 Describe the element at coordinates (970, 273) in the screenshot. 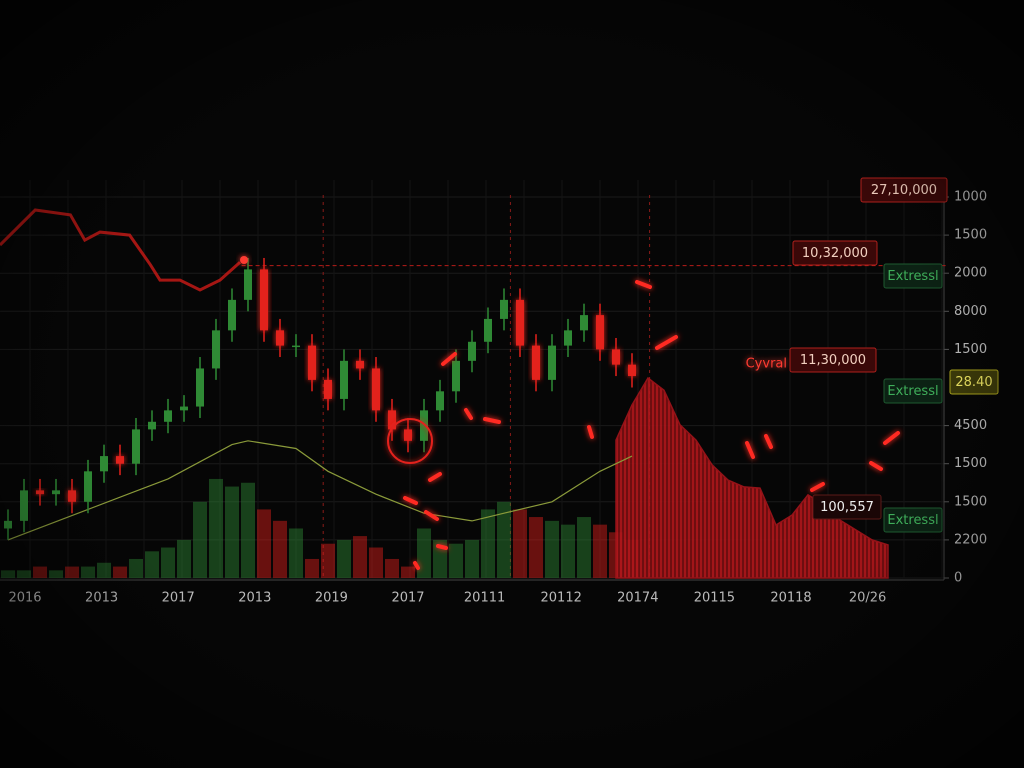

I see `y-tick-label: 2000` at that location.